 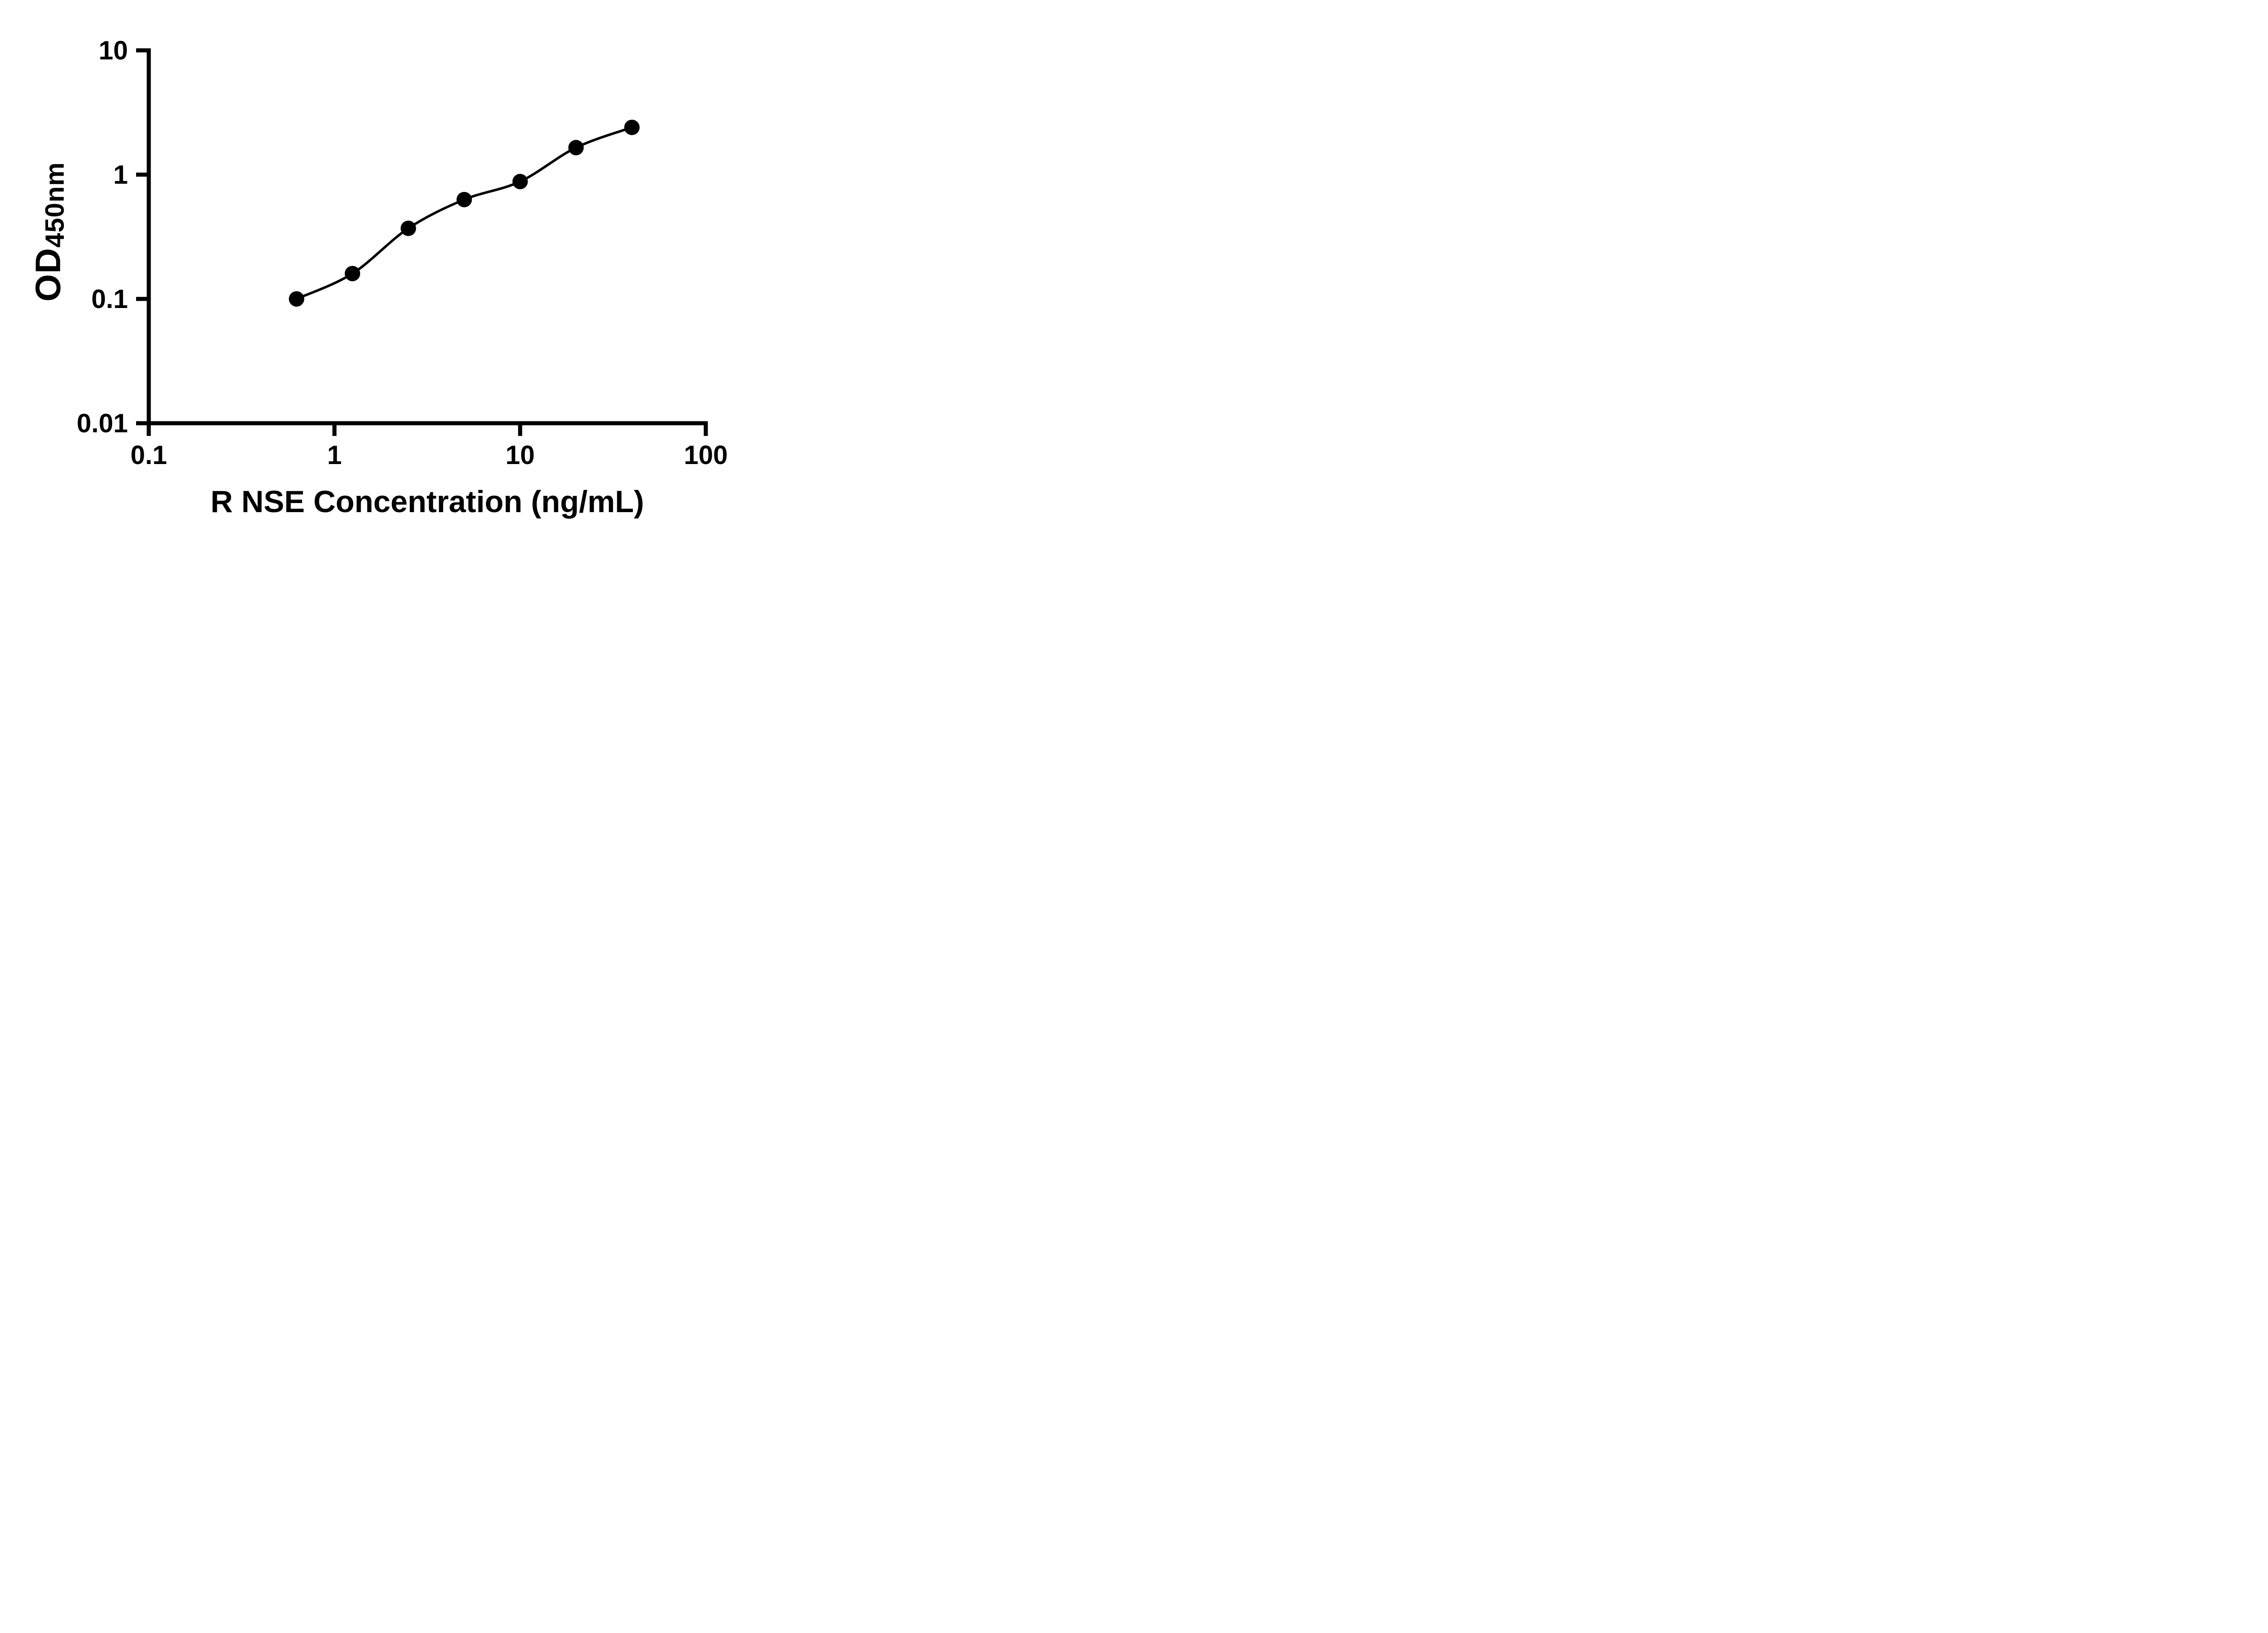 What do you see at coordinates (113, 50) in the screenshot?
I see `y-tick-label: 10` at bounding box center [113, 50].